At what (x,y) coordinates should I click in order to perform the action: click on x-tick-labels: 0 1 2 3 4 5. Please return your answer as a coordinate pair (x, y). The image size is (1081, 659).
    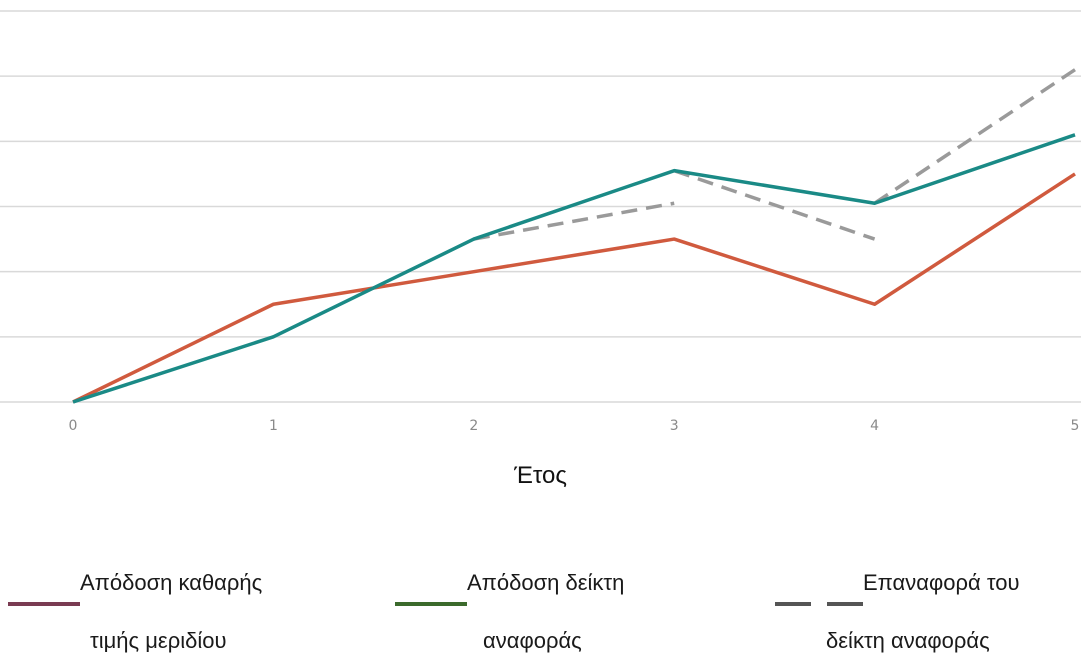
    Looking at the image, I should click on (574, 426).